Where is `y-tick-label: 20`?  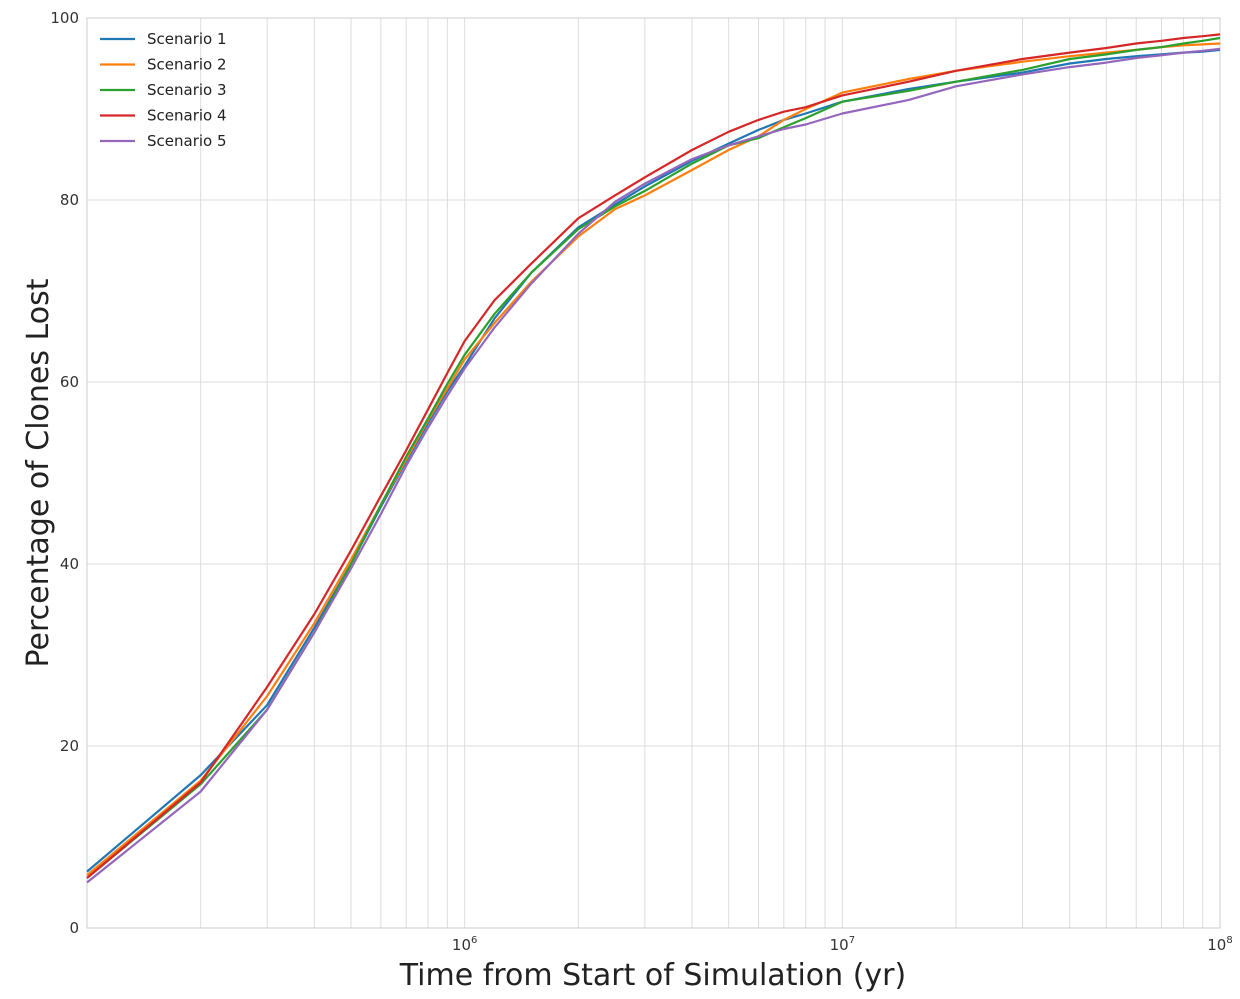
y-tick-label: 20 is located at coordinates (69, 746).